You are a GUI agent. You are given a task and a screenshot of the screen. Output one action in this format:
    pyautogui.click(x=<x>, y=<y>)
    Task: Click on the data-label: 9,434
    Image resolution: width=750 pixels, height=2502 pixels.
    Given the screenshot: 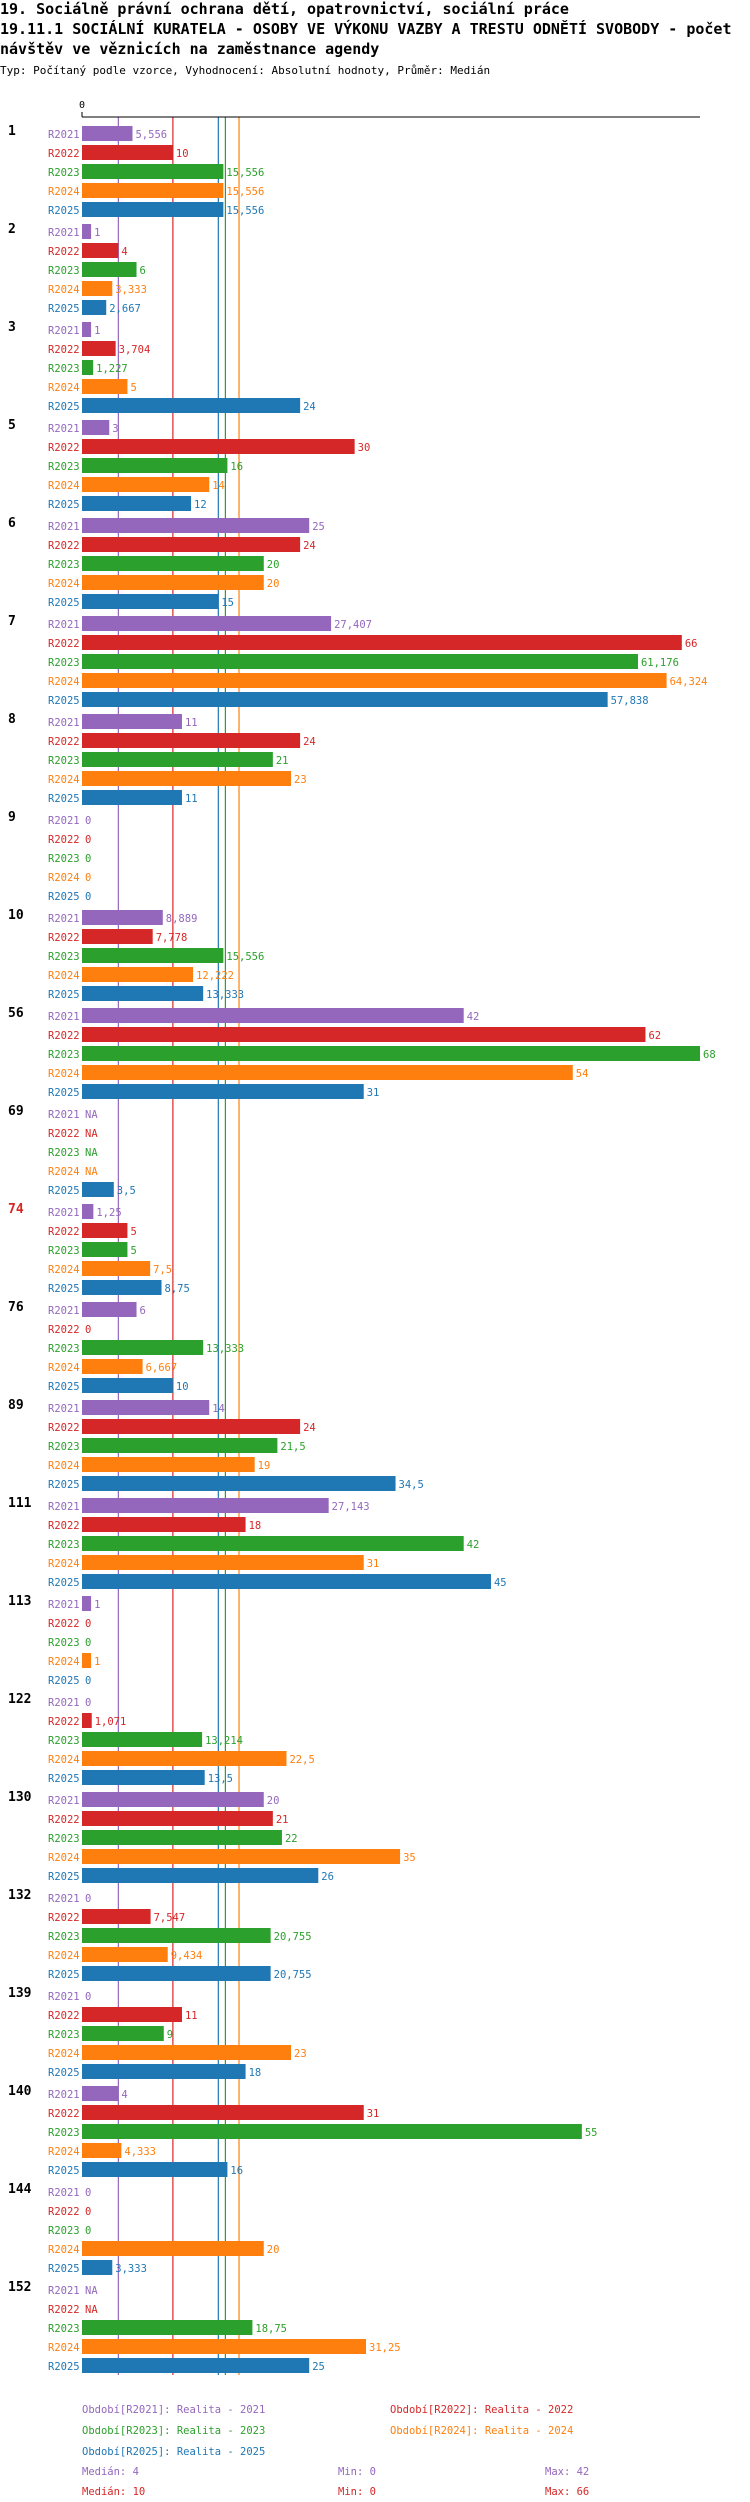 What is the action you would take?
    pyautogui.click(x=187, y=1956)
    